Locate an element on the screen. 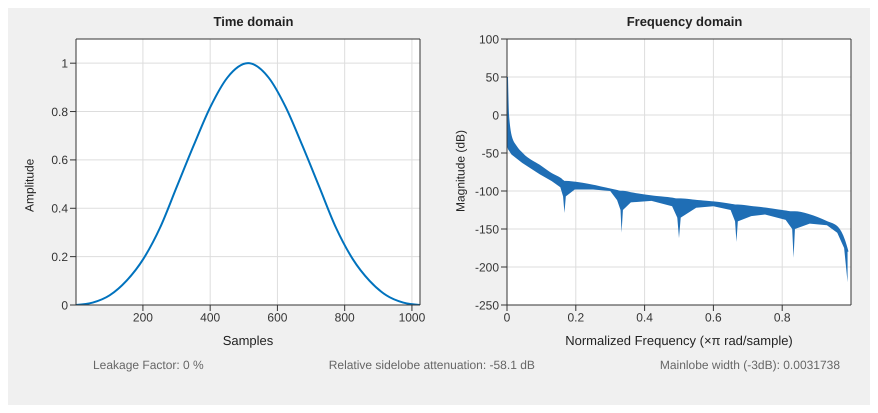 Image resolution: width=878 pixels, height=413 pixels. y-tick-label: 0.8 is located at coordinates (59, 111).